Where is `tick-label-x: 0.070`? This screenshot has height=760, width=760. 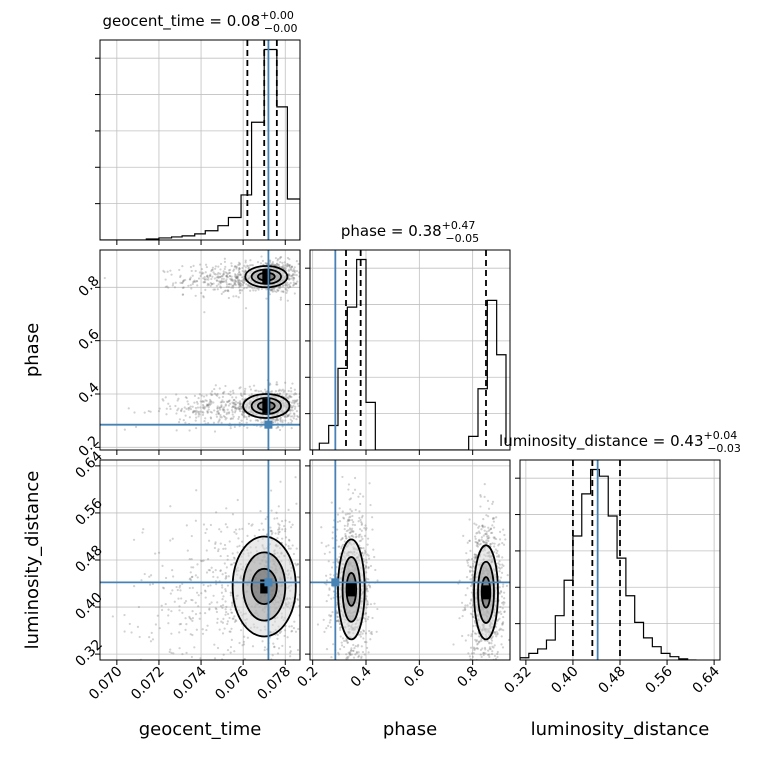 tick-label-x: 0.070 is located at coordinates (106, 684).